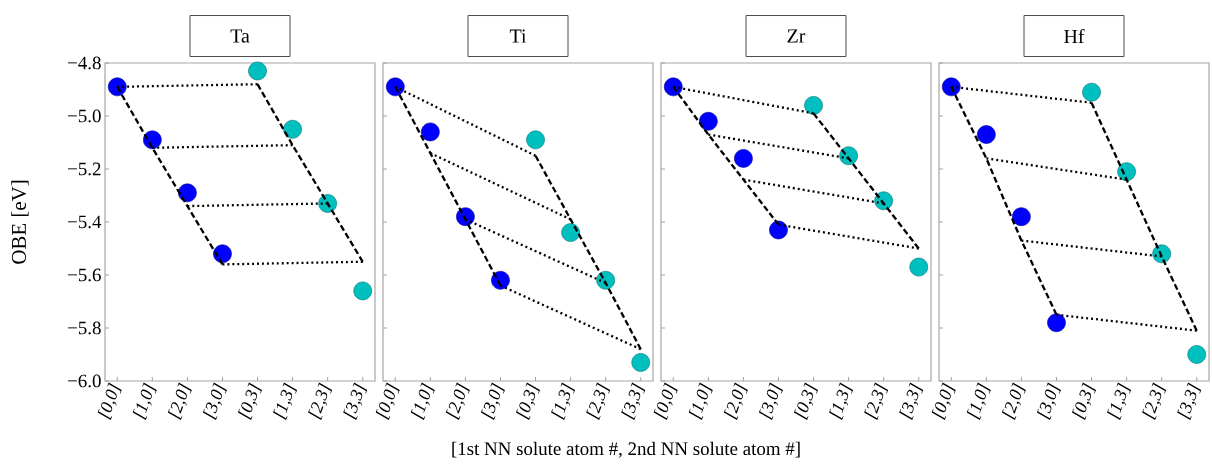 The image size is (1212, 473). Describe the element at coordinates (796, 36) in the screenshot. I see `chart-title: Zr` at that location.